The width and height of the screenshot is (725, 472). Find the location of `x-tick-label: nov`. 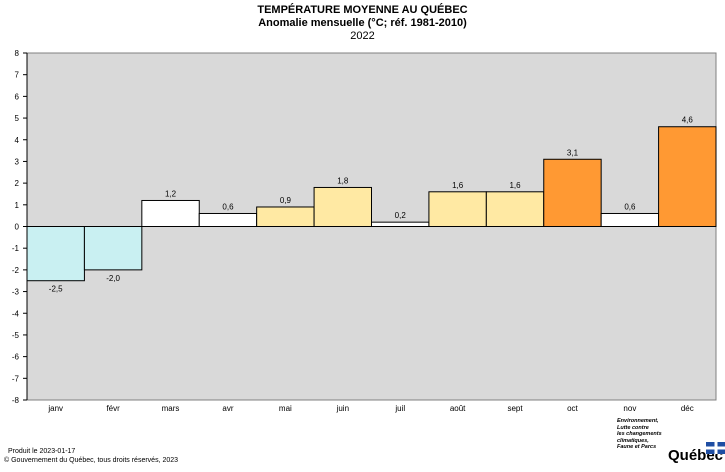

x-tick-label: nov is located at coordinates (629, 408).